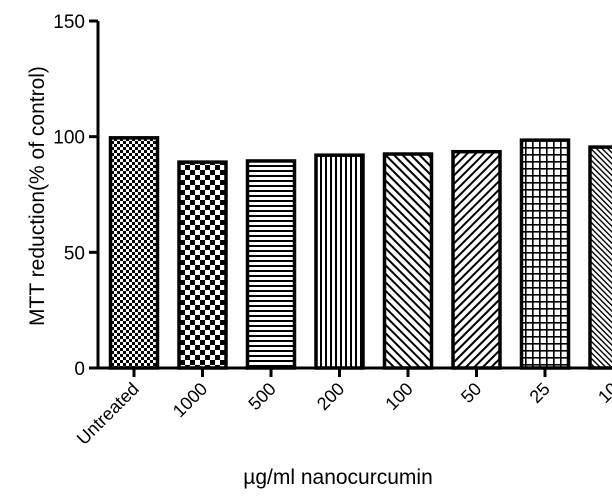  What do you see at coordinates (603, 393) in the screenshot?
I see `x-tick-label: 10` at bounding box center [603, 393].